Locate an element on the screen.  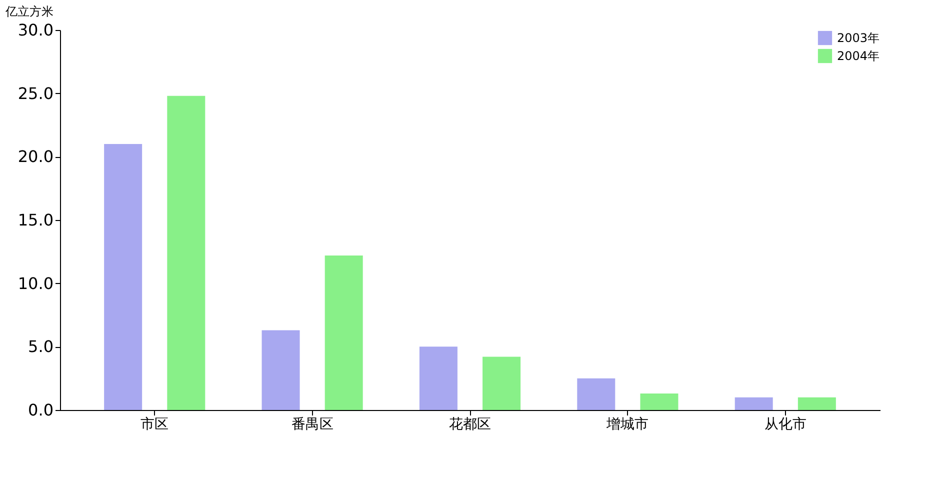
x-tick-label: 花都区 is located at coordinates (470, 424).